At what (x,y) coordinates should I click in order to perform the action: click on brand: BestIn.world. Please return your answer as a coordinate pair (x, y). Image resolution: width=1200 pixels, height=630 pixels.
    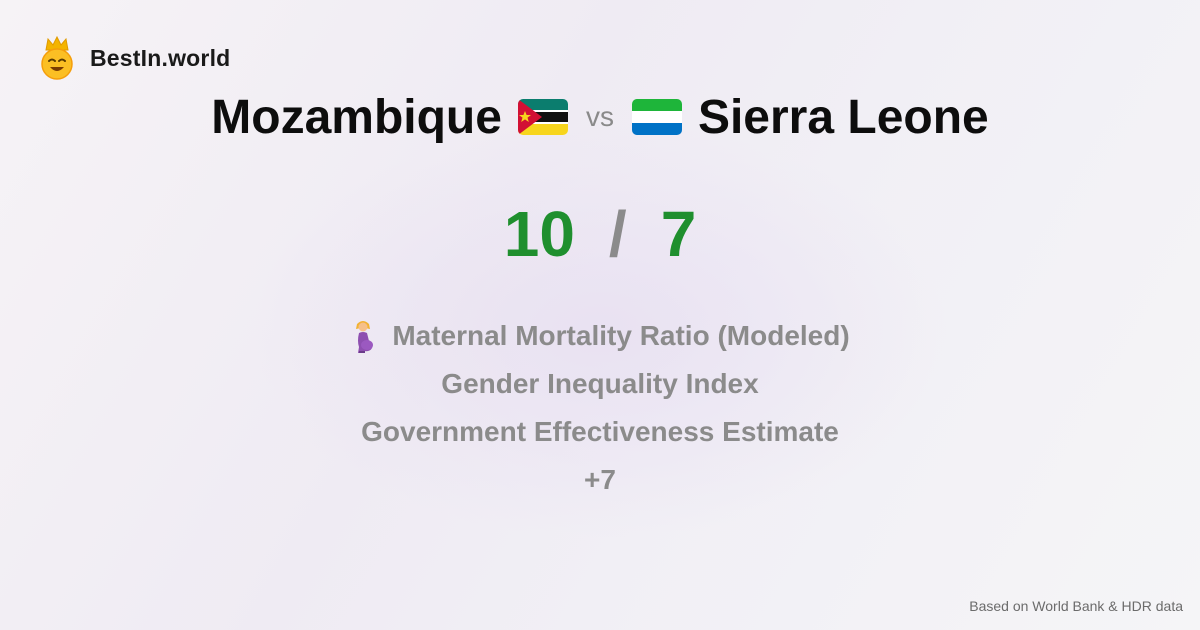
    Looking at the image, I should click on (134, 58).